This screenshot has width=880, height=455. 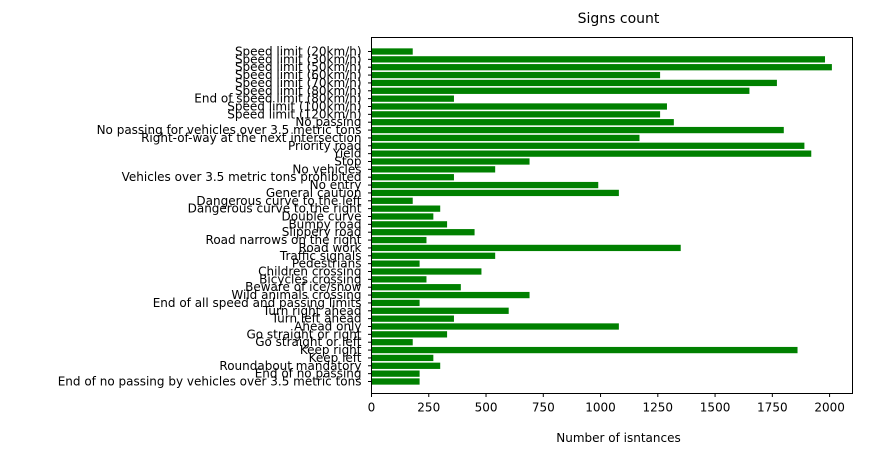 What do you see at coordinates (296, 295) in the screenshot?
I see `y-tick-label: Wild animals crossing` at bounding box center [296, 295].